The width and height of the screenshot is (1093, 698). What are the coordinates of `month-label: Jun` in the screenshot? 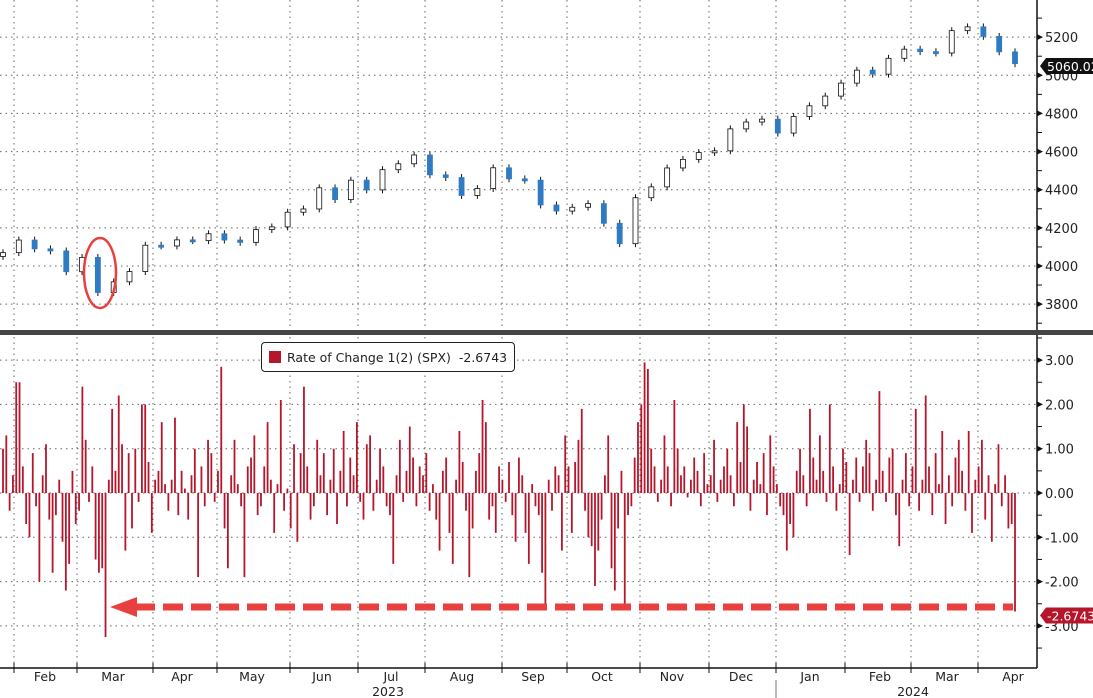 It's located at (321, 676).